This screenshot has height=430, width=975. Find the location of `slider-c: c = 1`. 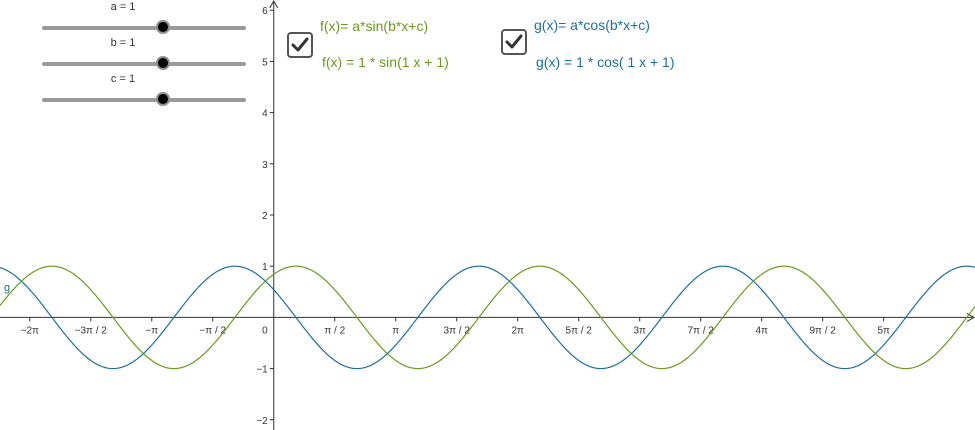

slider-c: c = 1 is located at coordinates (144, 89).